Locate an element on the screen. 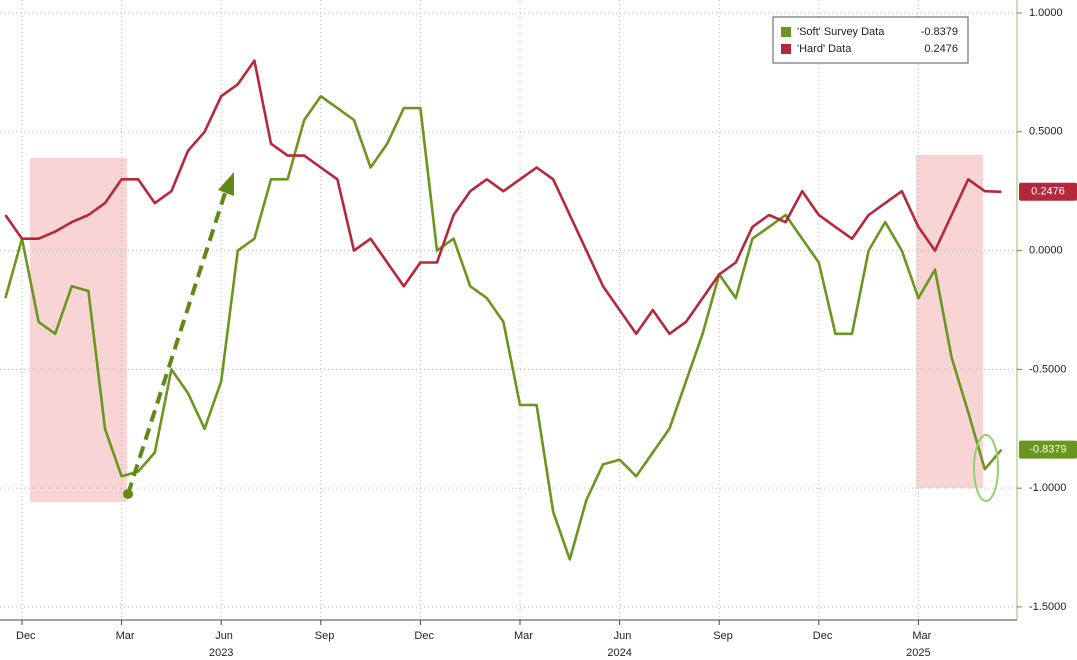 Image resolution: width=1077 pixels, height=660 pixels. y-tick-label: -0.5000 is located at coordinates (1047, 369).